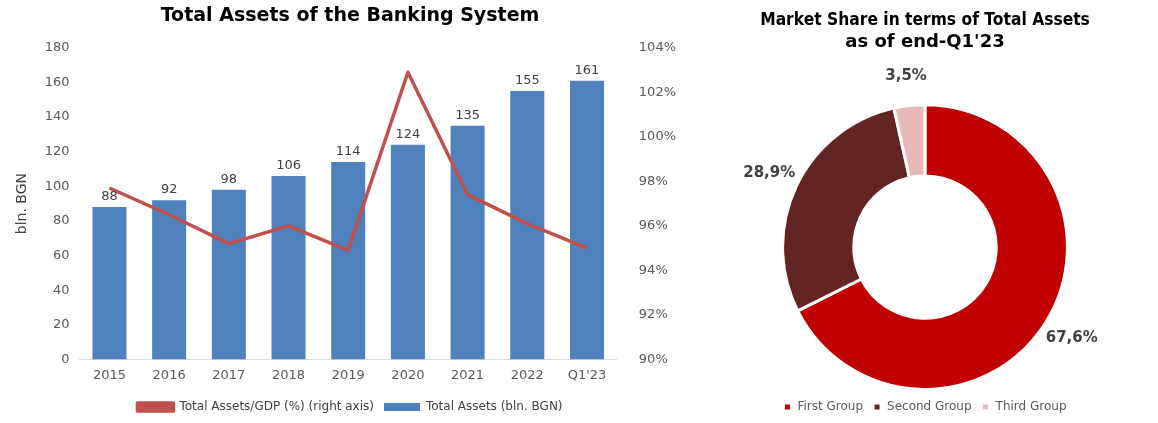 This screenshot has height=423, width=1158. What do you see at coordinates (229, 178) in the screenshot?
I see `data-label: 98` at bounding box center [229, 178].